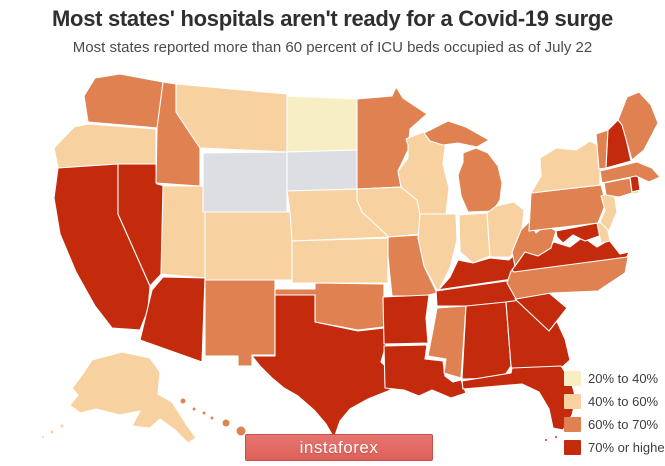  I want to click on state-AL, so click(486, 340).